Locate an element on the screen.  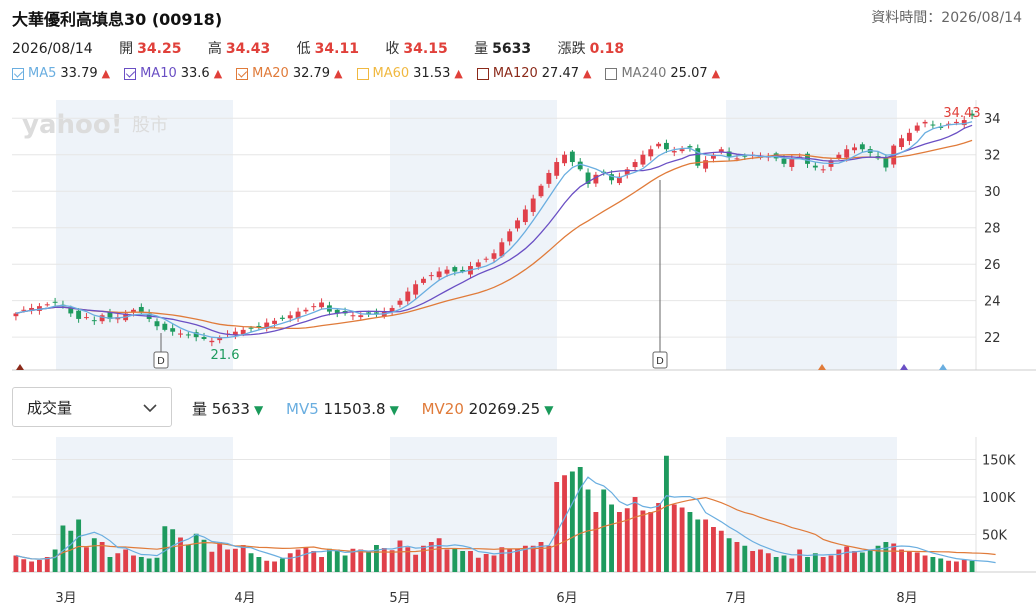
mv20-value: 20269.25 is located at coordinates (504, 409).